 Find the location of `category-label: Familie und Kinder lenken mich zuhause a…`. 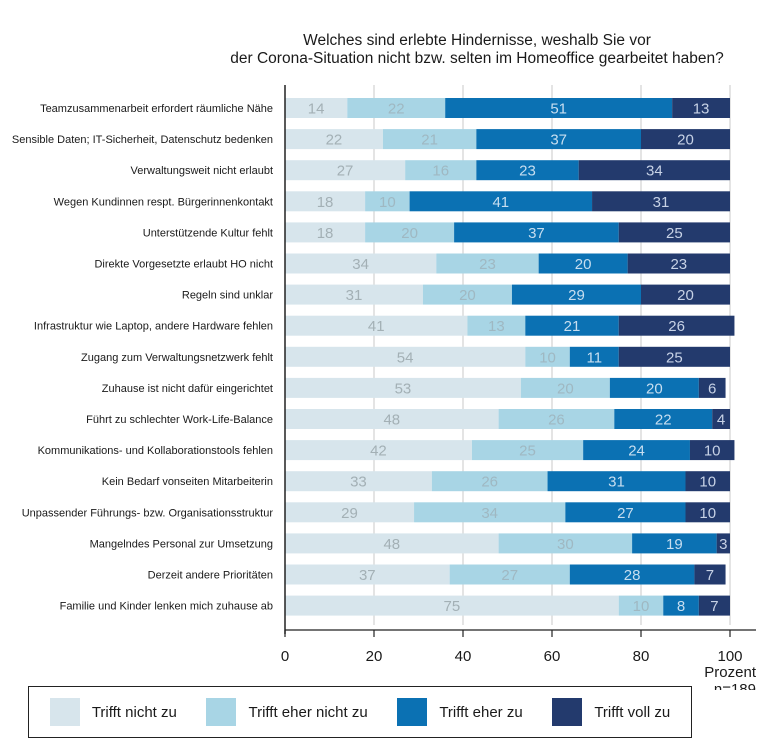

category-label: Familie und Kinder lenken mich zuhause a… is located at coordinates (166, 607).